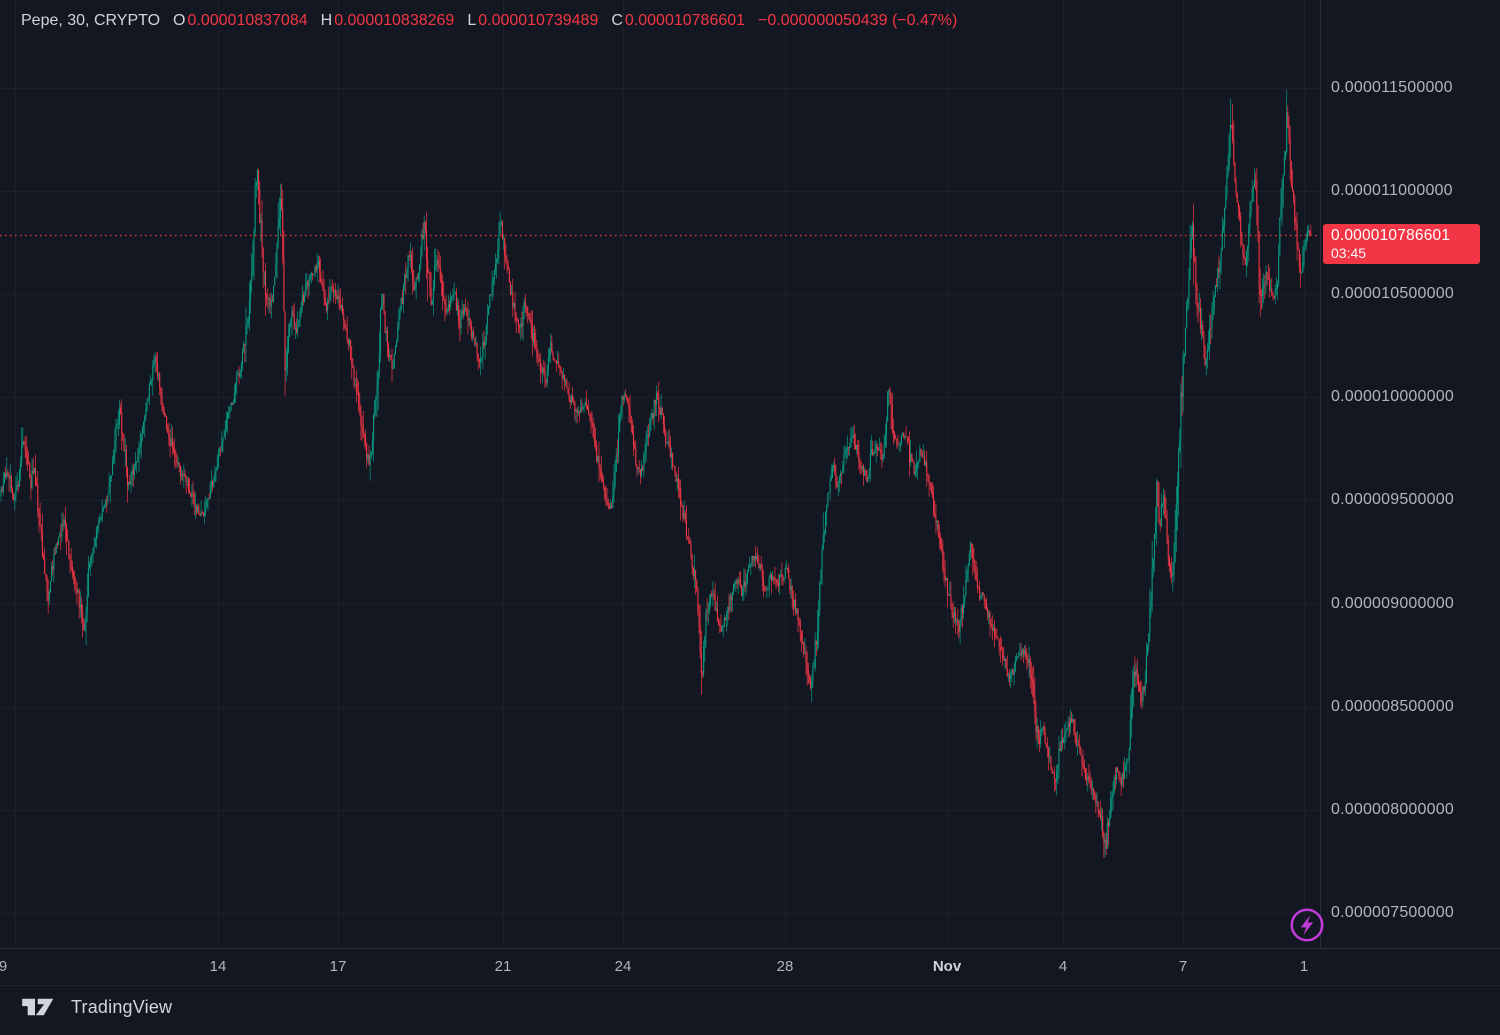  I want to click on time-axis: 9 14 17 21 24 28 Nov 4 7 1, so click(750, 967).